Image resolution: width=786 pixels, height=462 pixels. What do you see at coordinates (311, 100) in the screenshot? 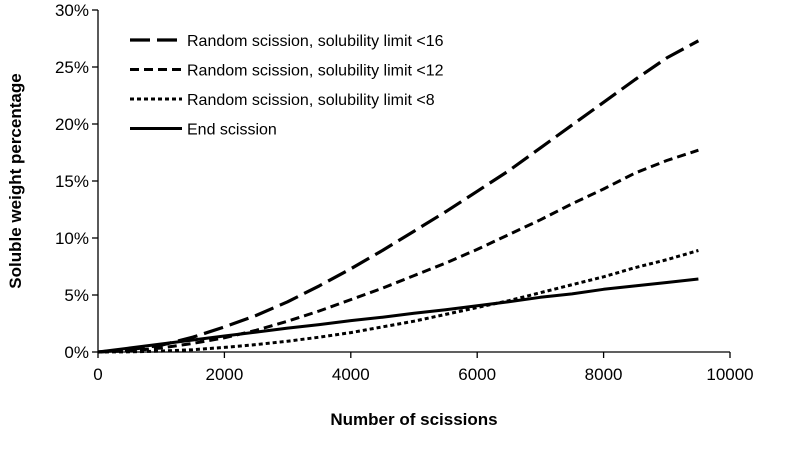
I see `legend-label: Random scission, solubility limit <8` at bounding box center [311, 100].